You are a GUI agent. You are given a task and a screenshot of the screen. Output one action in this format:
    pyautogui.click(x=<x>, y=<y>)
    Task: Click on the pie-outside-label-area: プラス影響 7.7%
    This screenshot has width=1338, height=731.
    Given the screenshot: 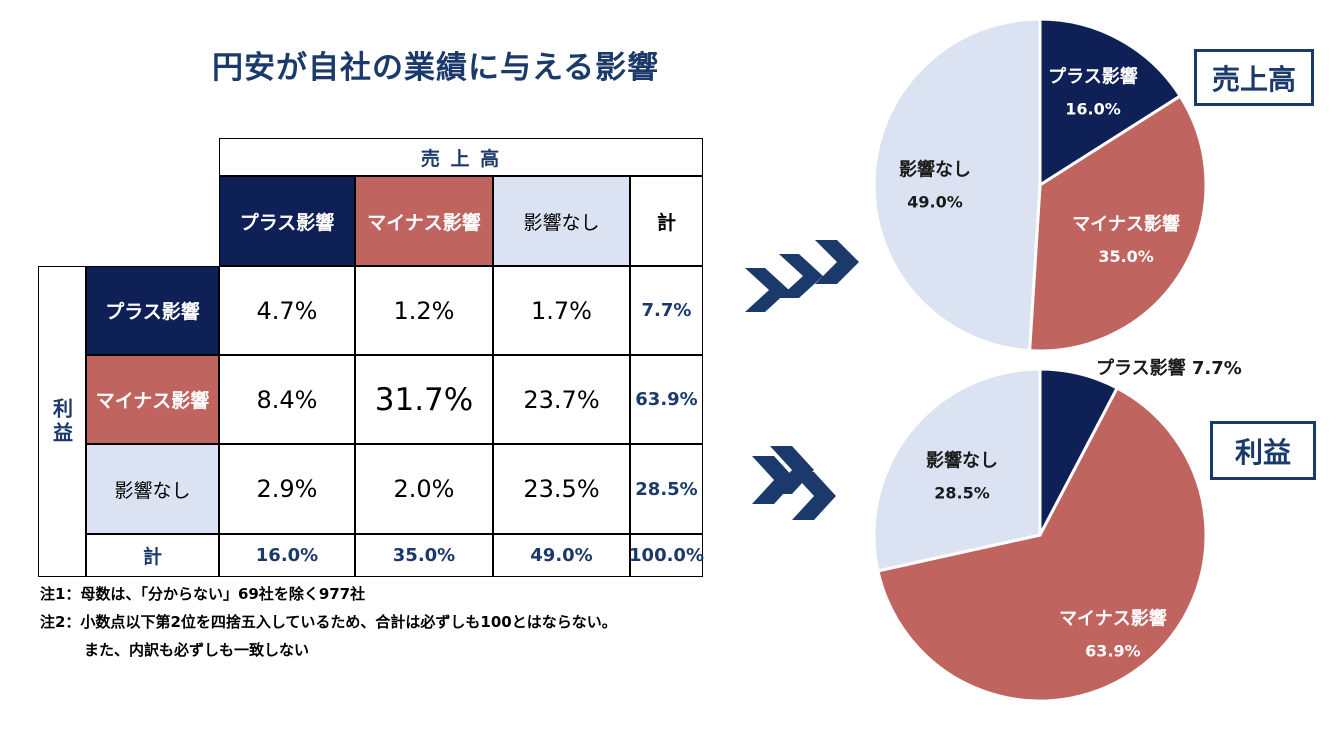 What is the action you would take?
    pyautogui.click(x=1169, y=368)
    